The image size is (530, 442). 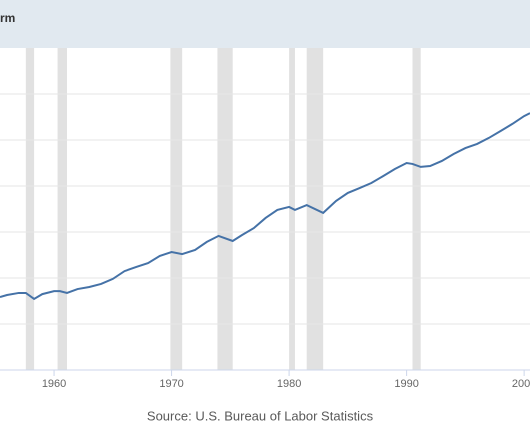 I want to click on title-bar, so click(x=265, y=24).